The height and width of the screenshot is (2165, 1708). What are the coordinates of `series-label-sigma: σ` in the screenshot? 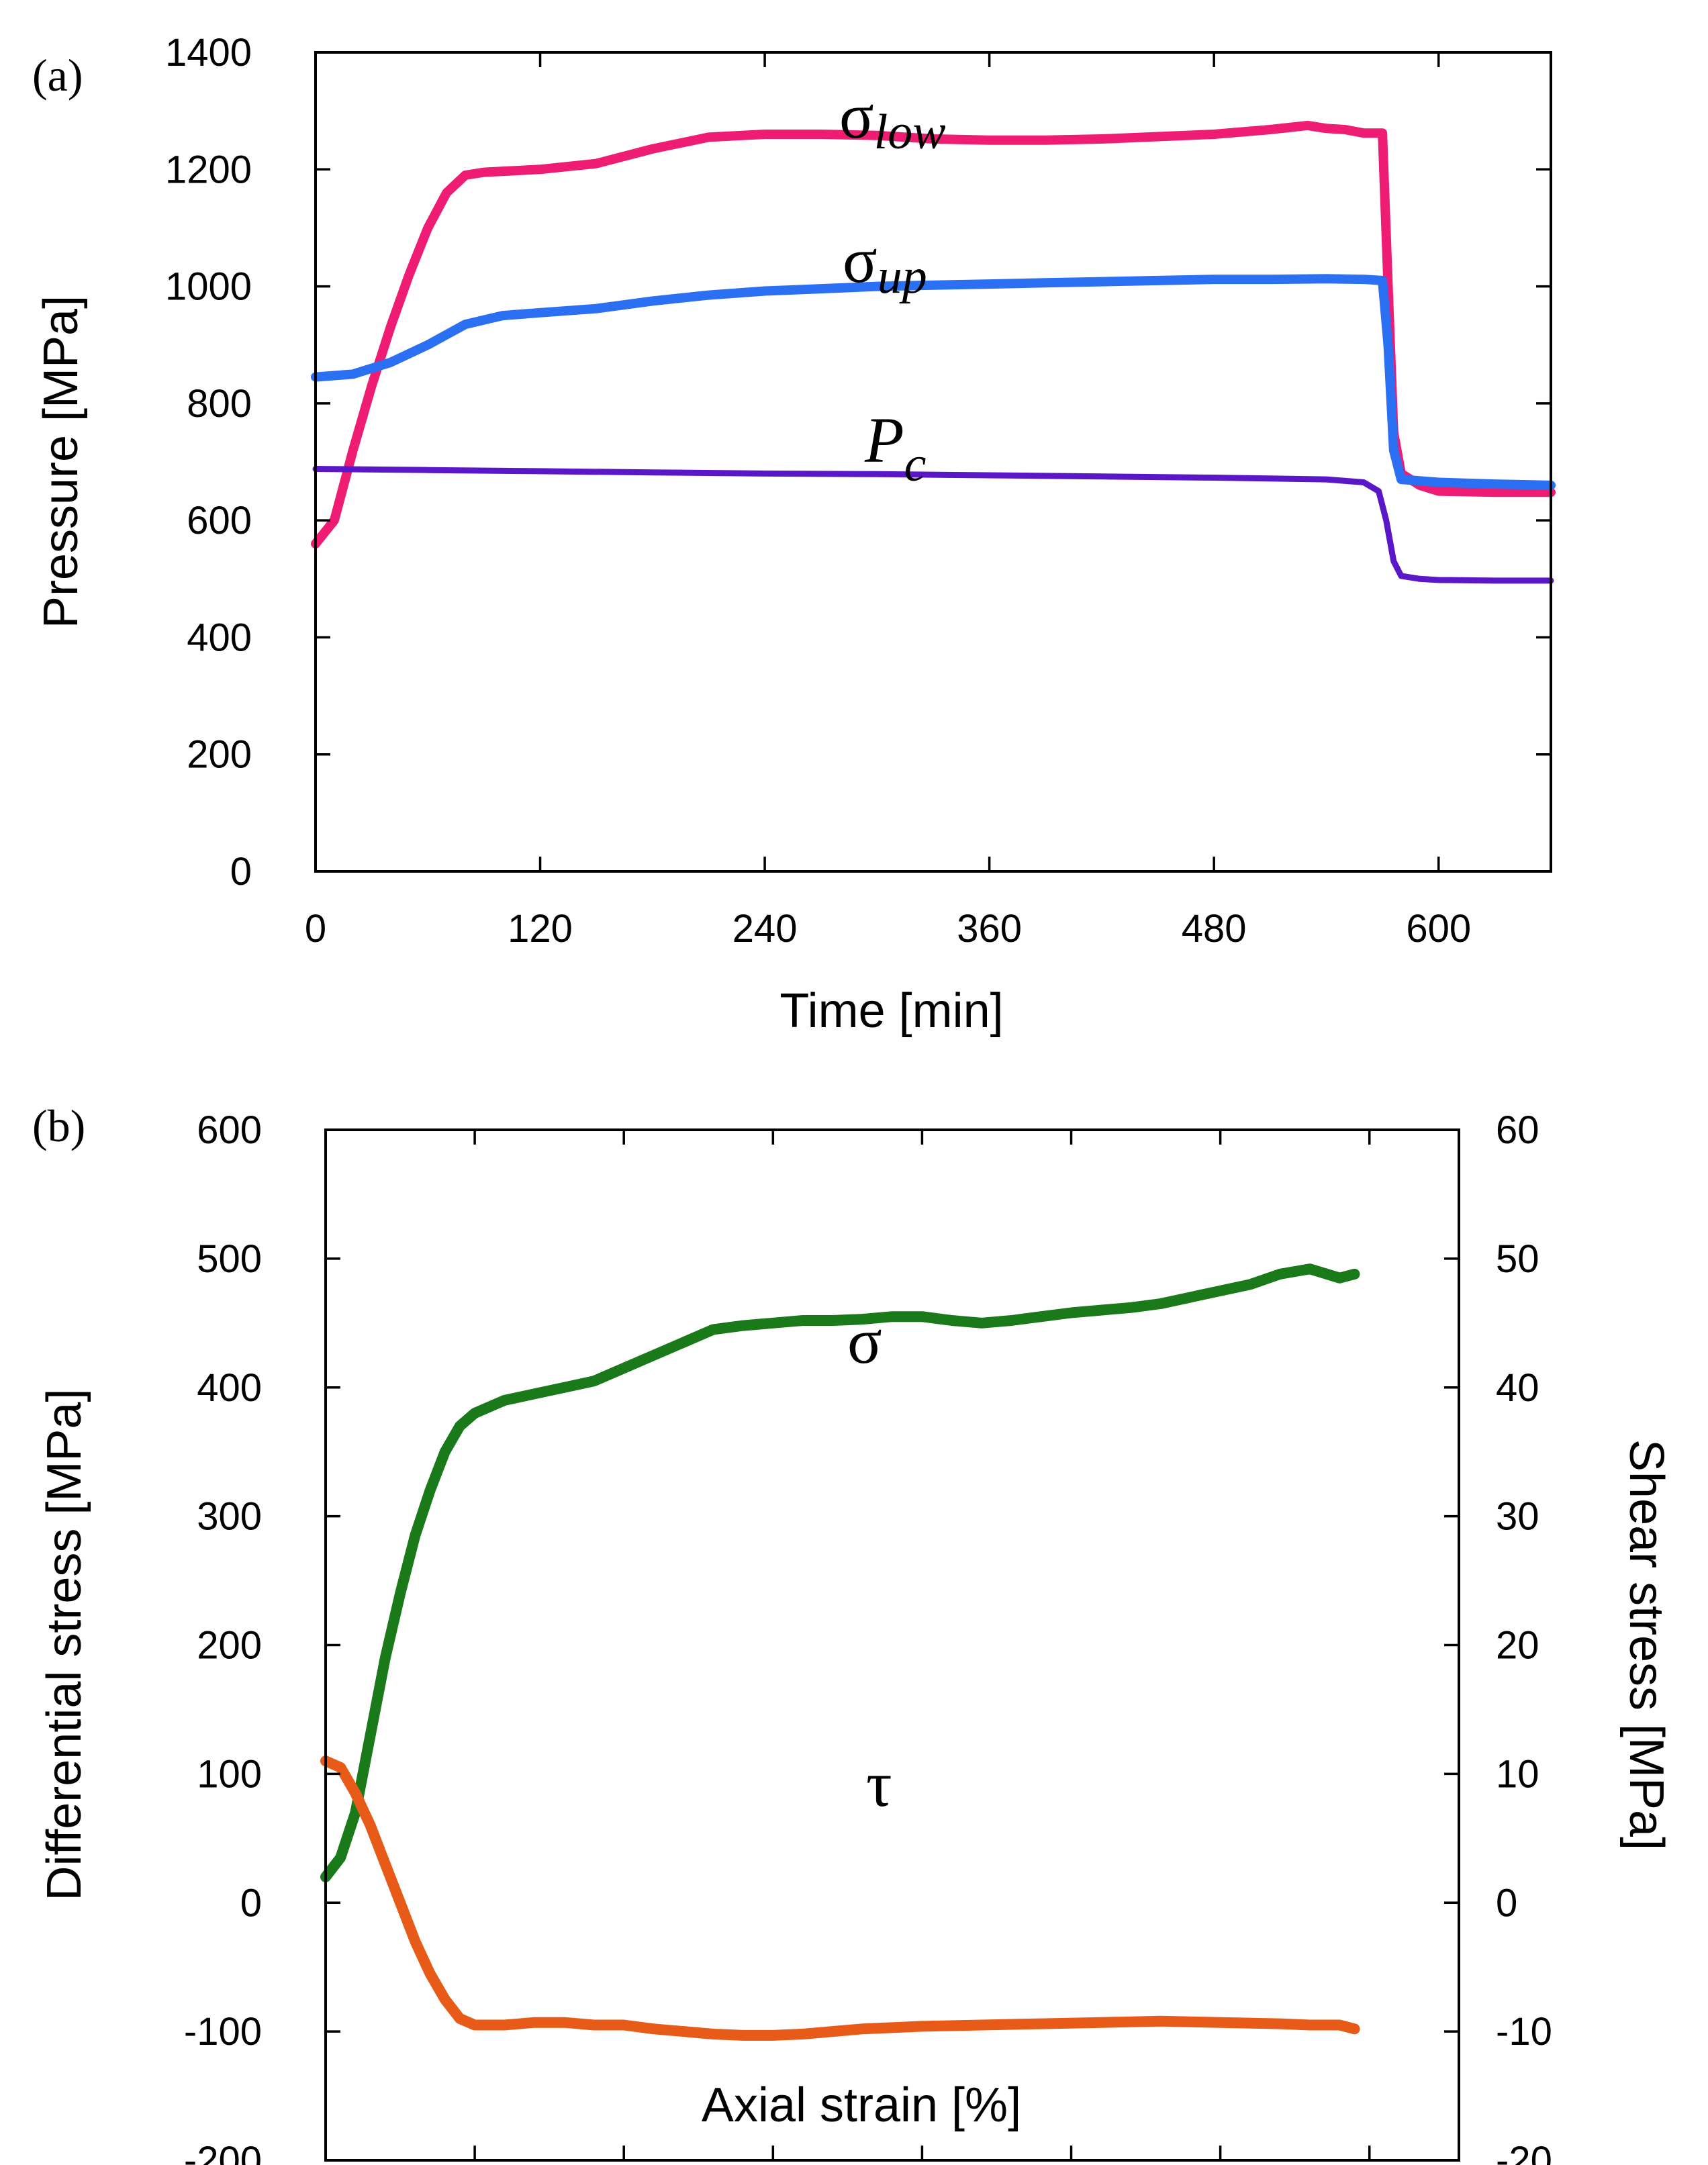 It's located at (865, 1341).